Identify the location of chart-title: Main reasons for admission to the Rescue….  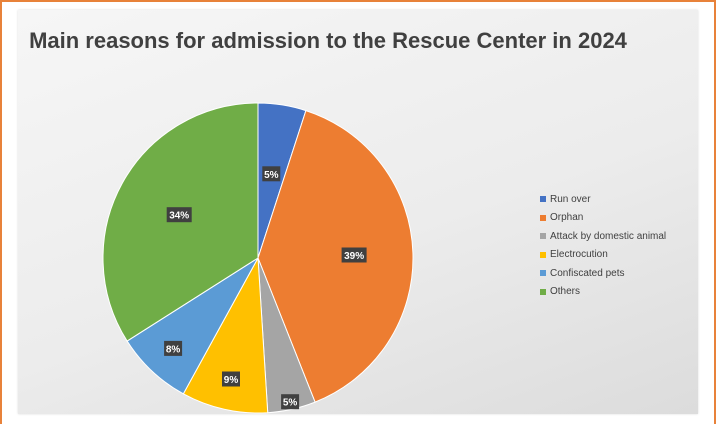
(328, 40).